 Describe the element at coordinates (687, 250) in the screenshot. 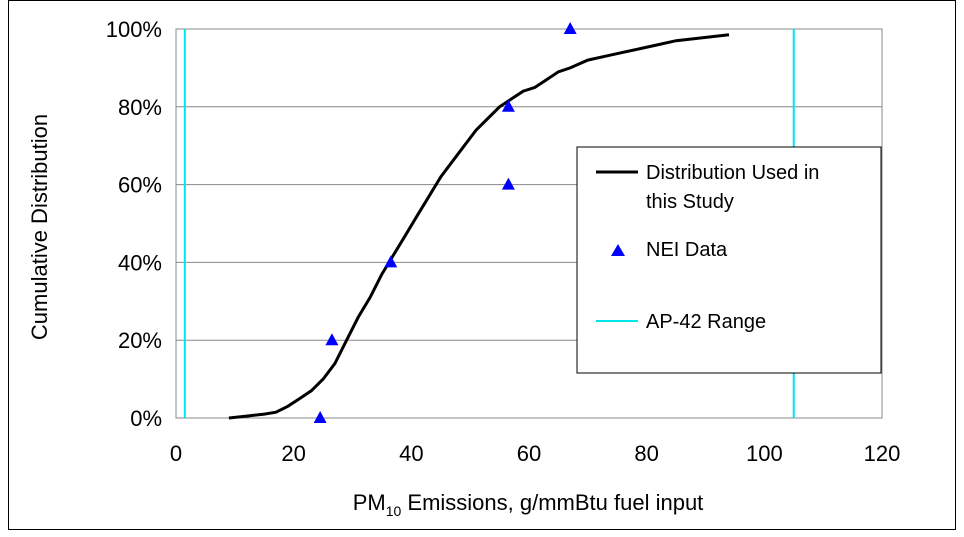

I see `legend-label-nei: NEI Data` at that location.